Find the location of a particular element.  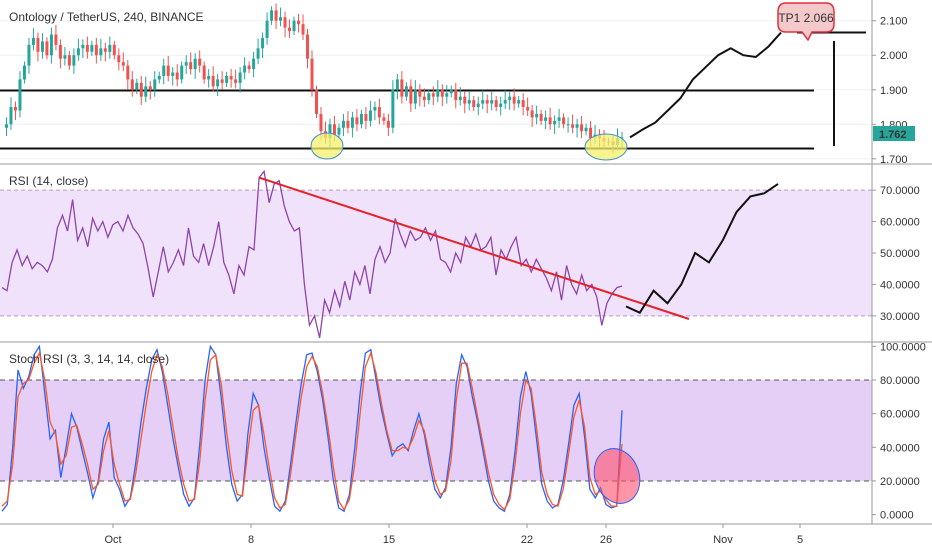

rsi-forecast-path is located at coordinates (702, 248).